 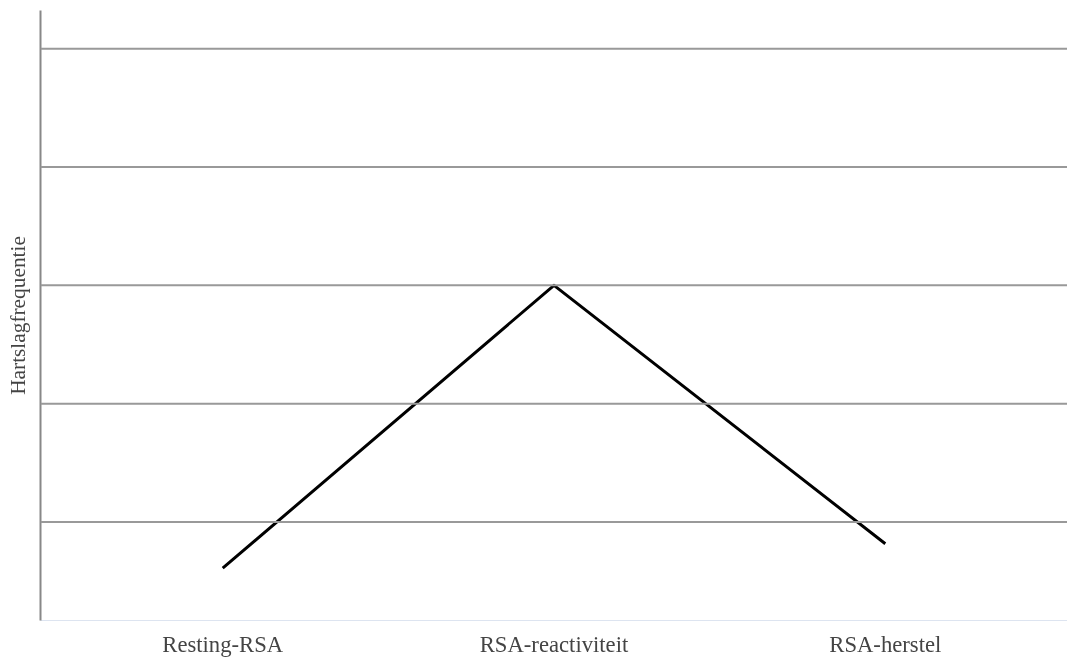 I want to click on x-tick-label: RSA-reactiviteit, so click(x=554, y=644).